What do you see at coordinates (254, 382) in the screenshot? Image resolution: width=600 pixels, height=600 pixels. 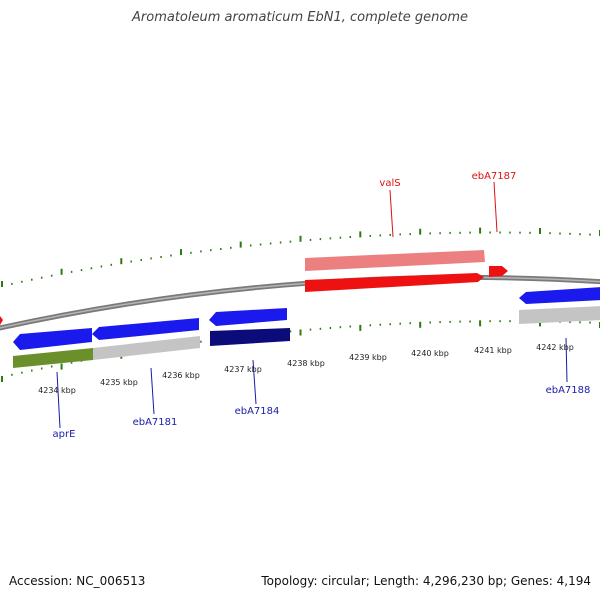 I see `leader-eba7184` at bounding box center [254, 382].